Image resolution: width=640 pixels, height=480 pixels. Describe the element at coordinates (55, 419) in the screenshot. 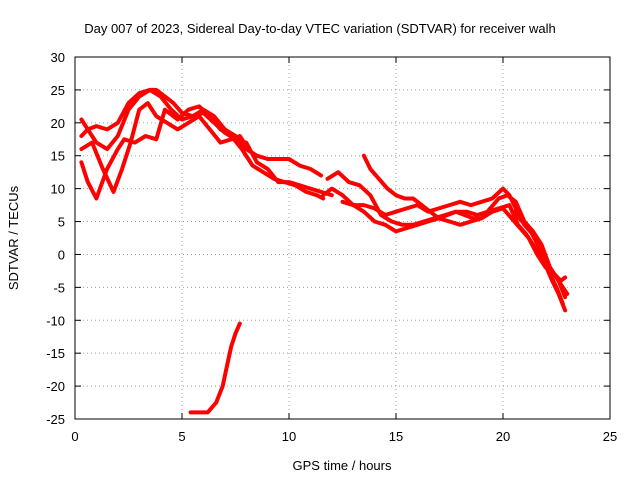

I see `y-tick-label: -25` at that location.